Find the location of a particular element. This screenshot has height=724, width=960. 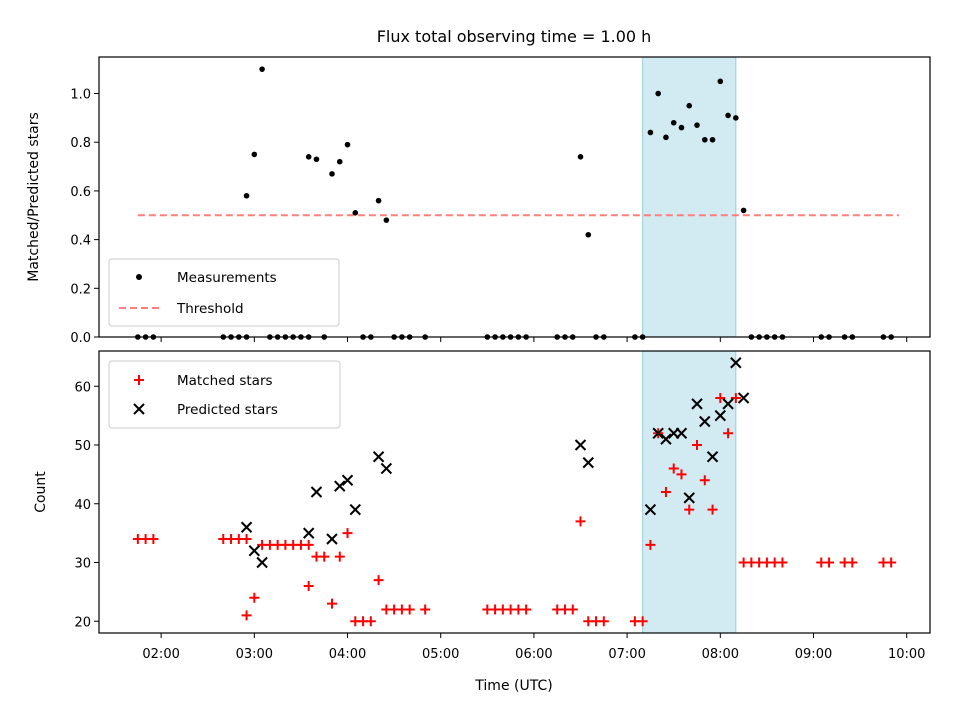

top-legend-box is located at coordinates (224, 292).